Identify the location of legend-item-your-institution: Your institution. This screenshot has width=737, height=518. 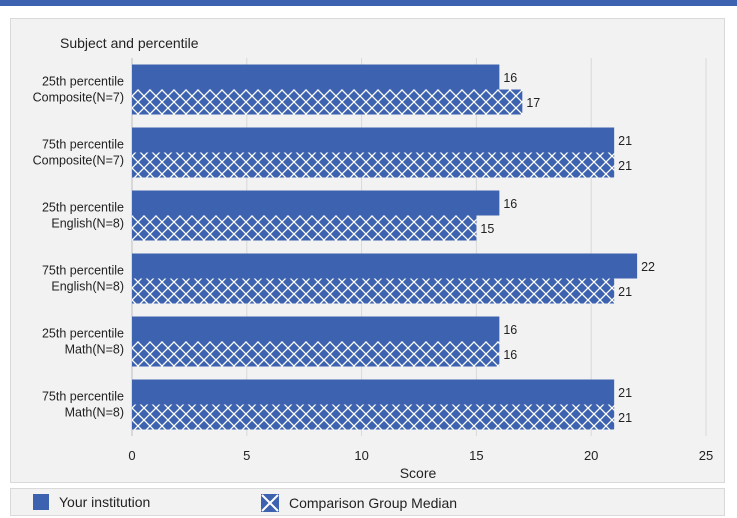
(91, 502).